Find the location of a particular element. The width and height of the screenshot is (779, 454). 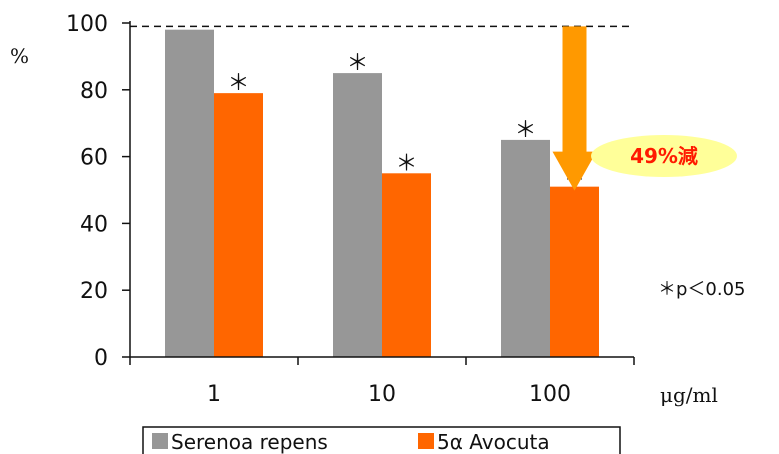

legend-frame is located at coordinates (381, 440).